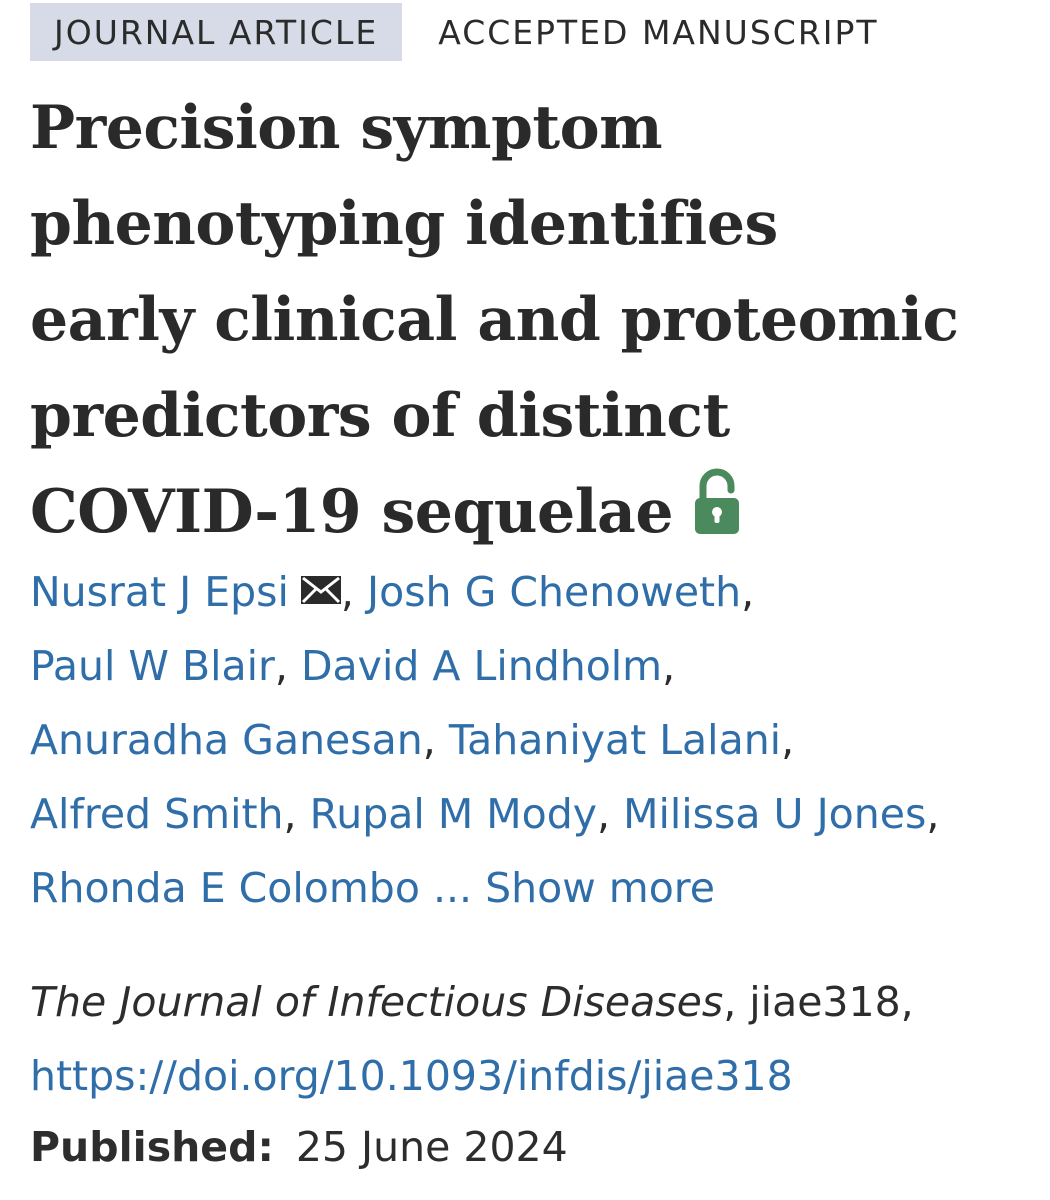 This screenshot has width=1050, height=1200. I want to click on author-link: Tahaniyat Lalani, so click(615, 740).